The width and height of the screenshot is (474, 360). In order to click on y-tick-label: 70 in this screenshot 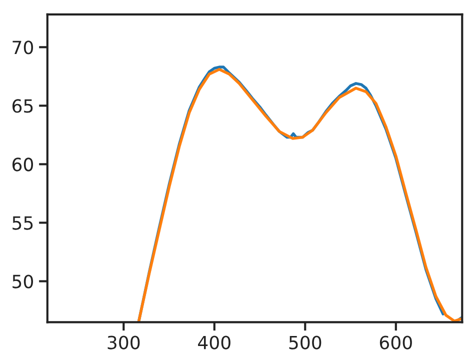, I will do `click(23, 47)`.